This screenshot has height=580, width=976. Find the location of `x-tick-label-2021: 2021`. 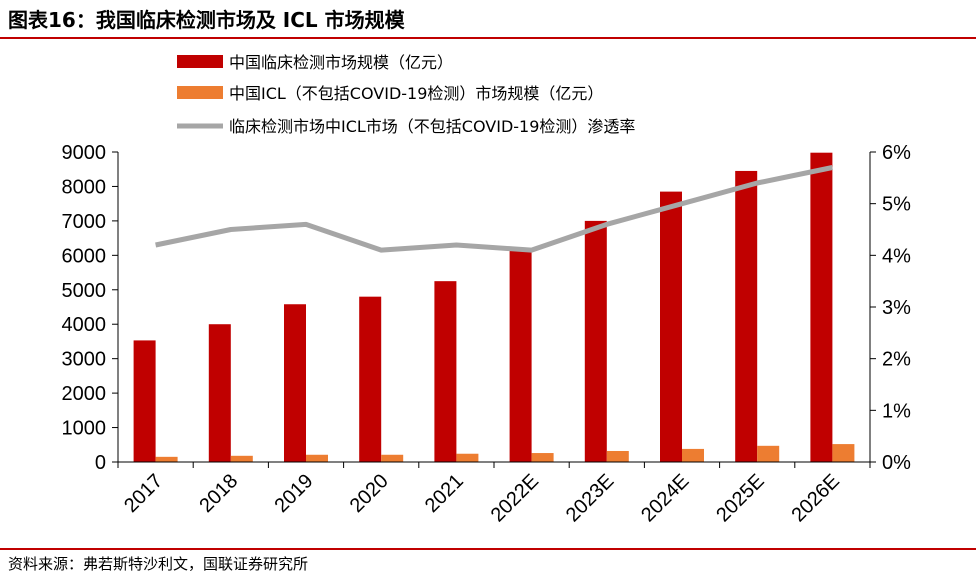

x-tick-label-2021: 2021 is located at coordinates (444, 493).